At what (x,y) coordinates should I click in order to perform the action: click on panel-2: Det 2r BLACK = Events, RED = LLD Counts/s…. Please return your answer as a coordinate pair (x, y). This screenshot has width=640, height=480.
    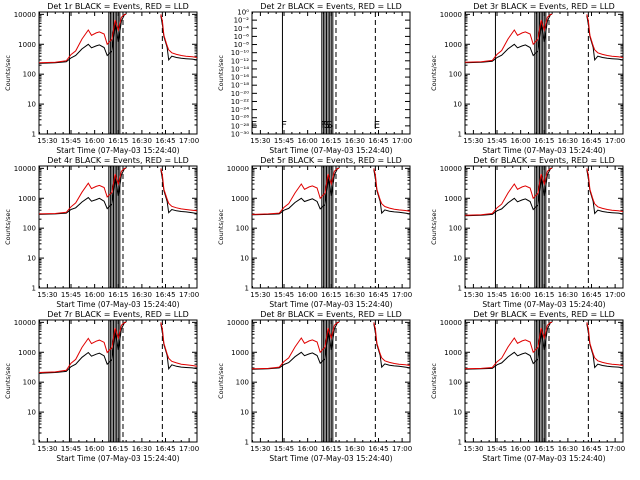
    Looking at the image, I should click on (314, 78).